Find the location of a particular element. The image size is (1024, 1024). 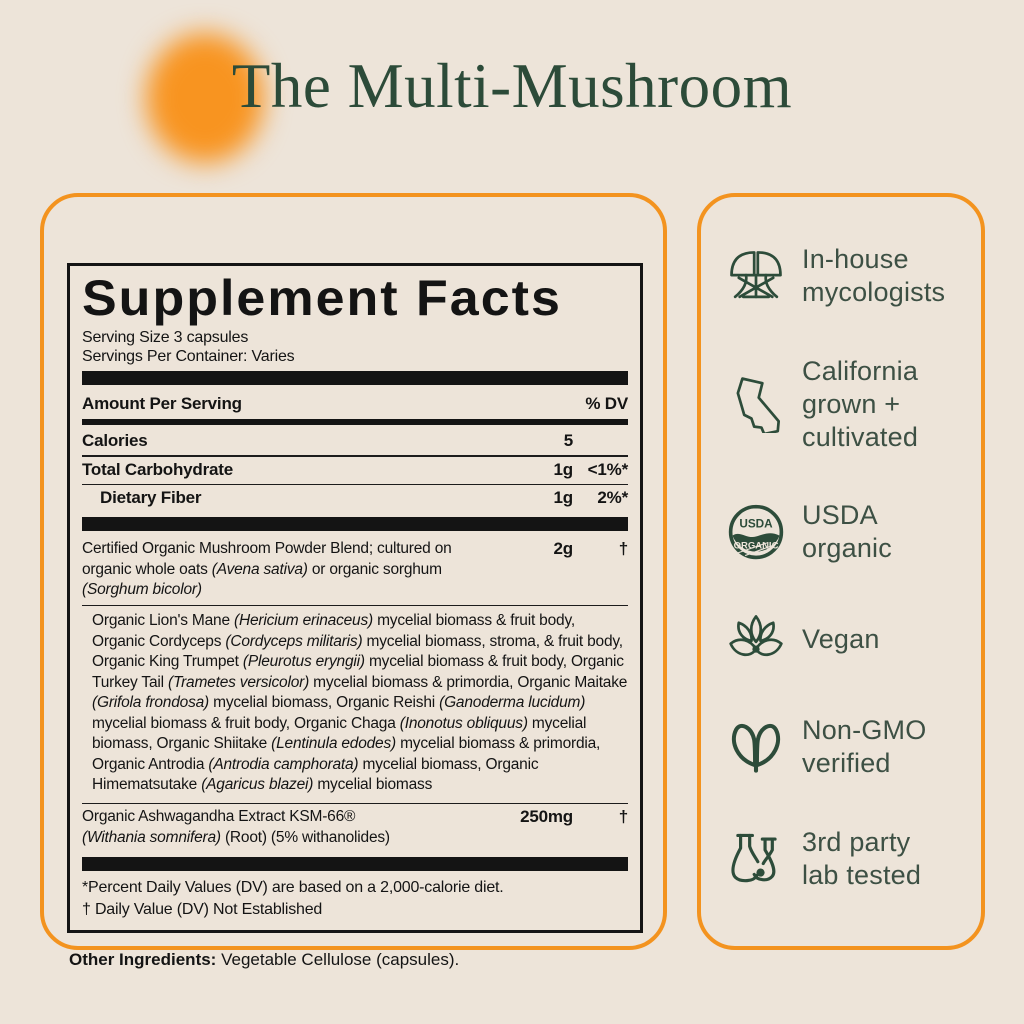

feature-non-gmo: Non-GMO verified is located at coordinates (847, 747).